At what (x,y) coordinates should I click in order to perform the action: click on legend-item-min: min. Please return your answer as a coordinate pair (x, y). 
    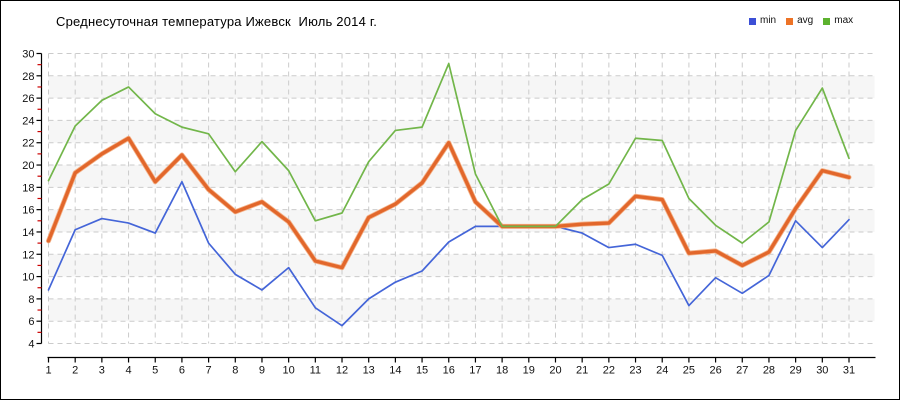
    Looking at the image, I should click on (762, 21).